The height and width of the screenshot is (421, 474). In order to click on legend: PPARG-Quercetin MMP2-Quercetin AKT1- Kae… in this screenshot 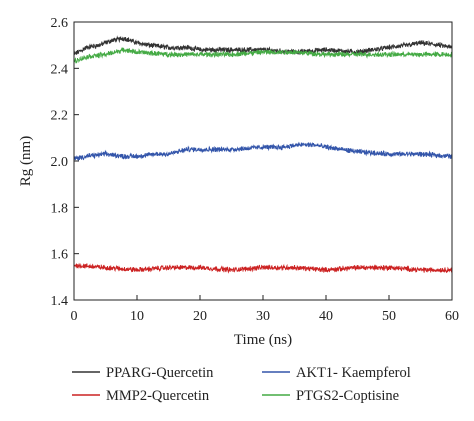, I will do `click(241, 384)`.